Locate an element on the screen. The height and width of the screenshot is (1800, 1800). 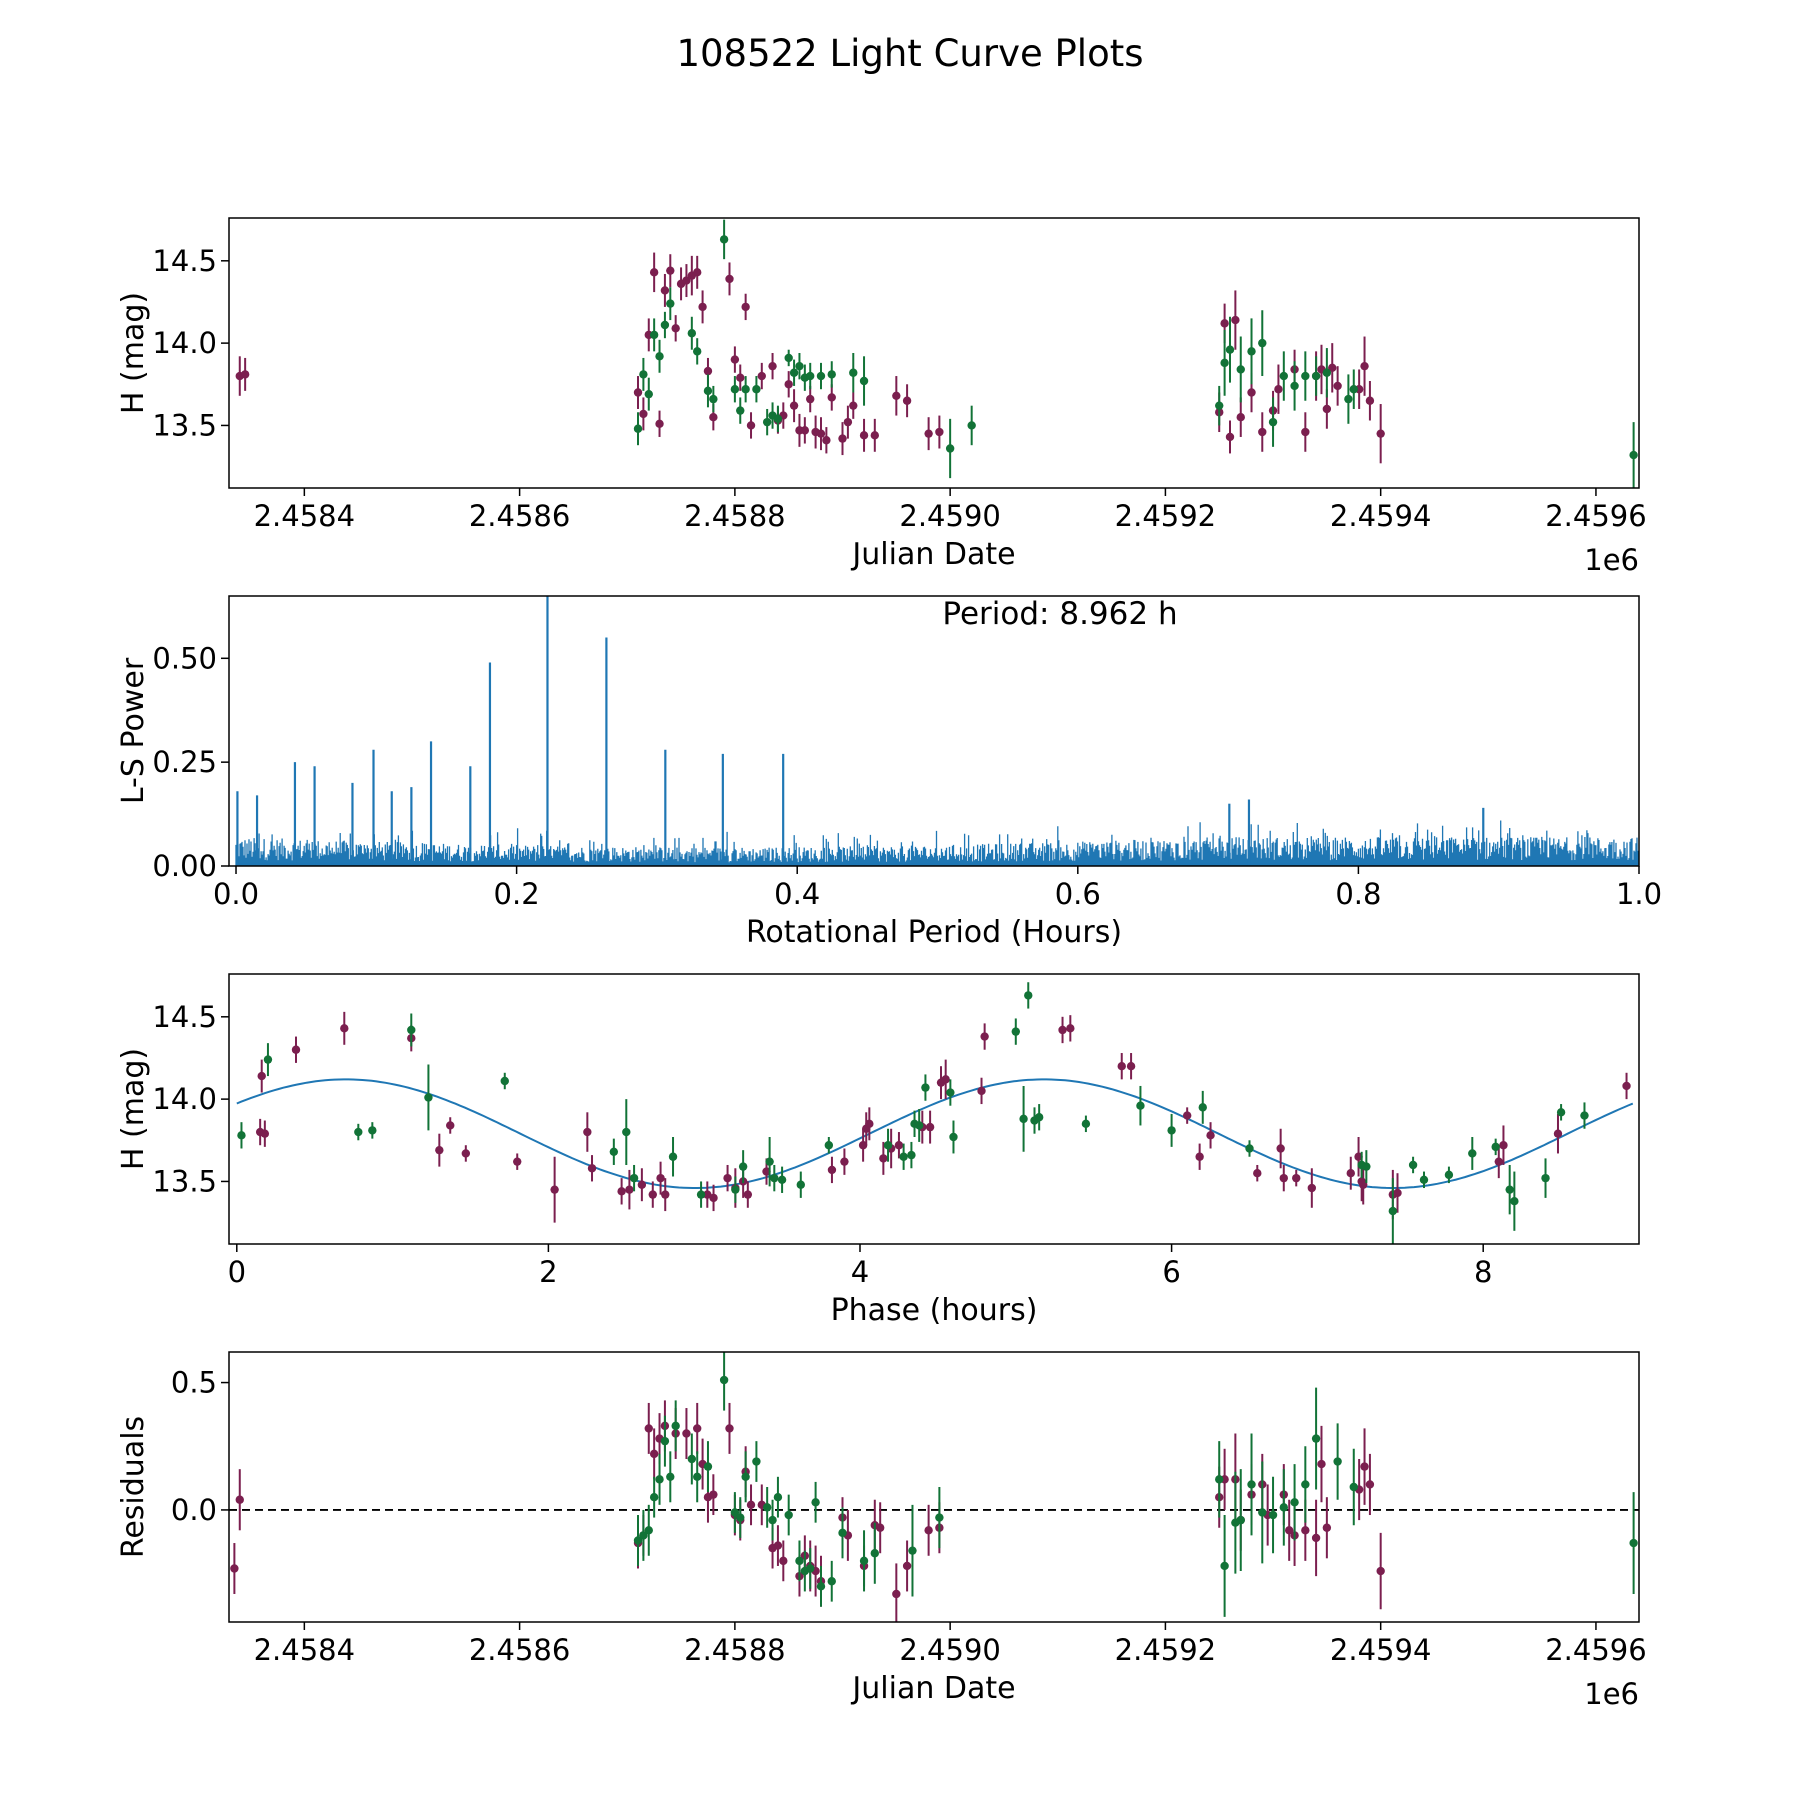
periodogram-ytick-label: 0.00 is located at coordinates (184, 866).